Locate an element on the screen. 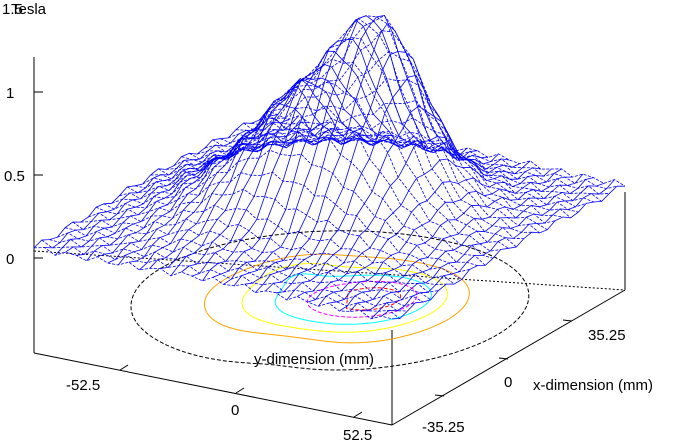 The width and height of the screenshot is (688, 442). y-ticks is located at coordinates (241, 391).